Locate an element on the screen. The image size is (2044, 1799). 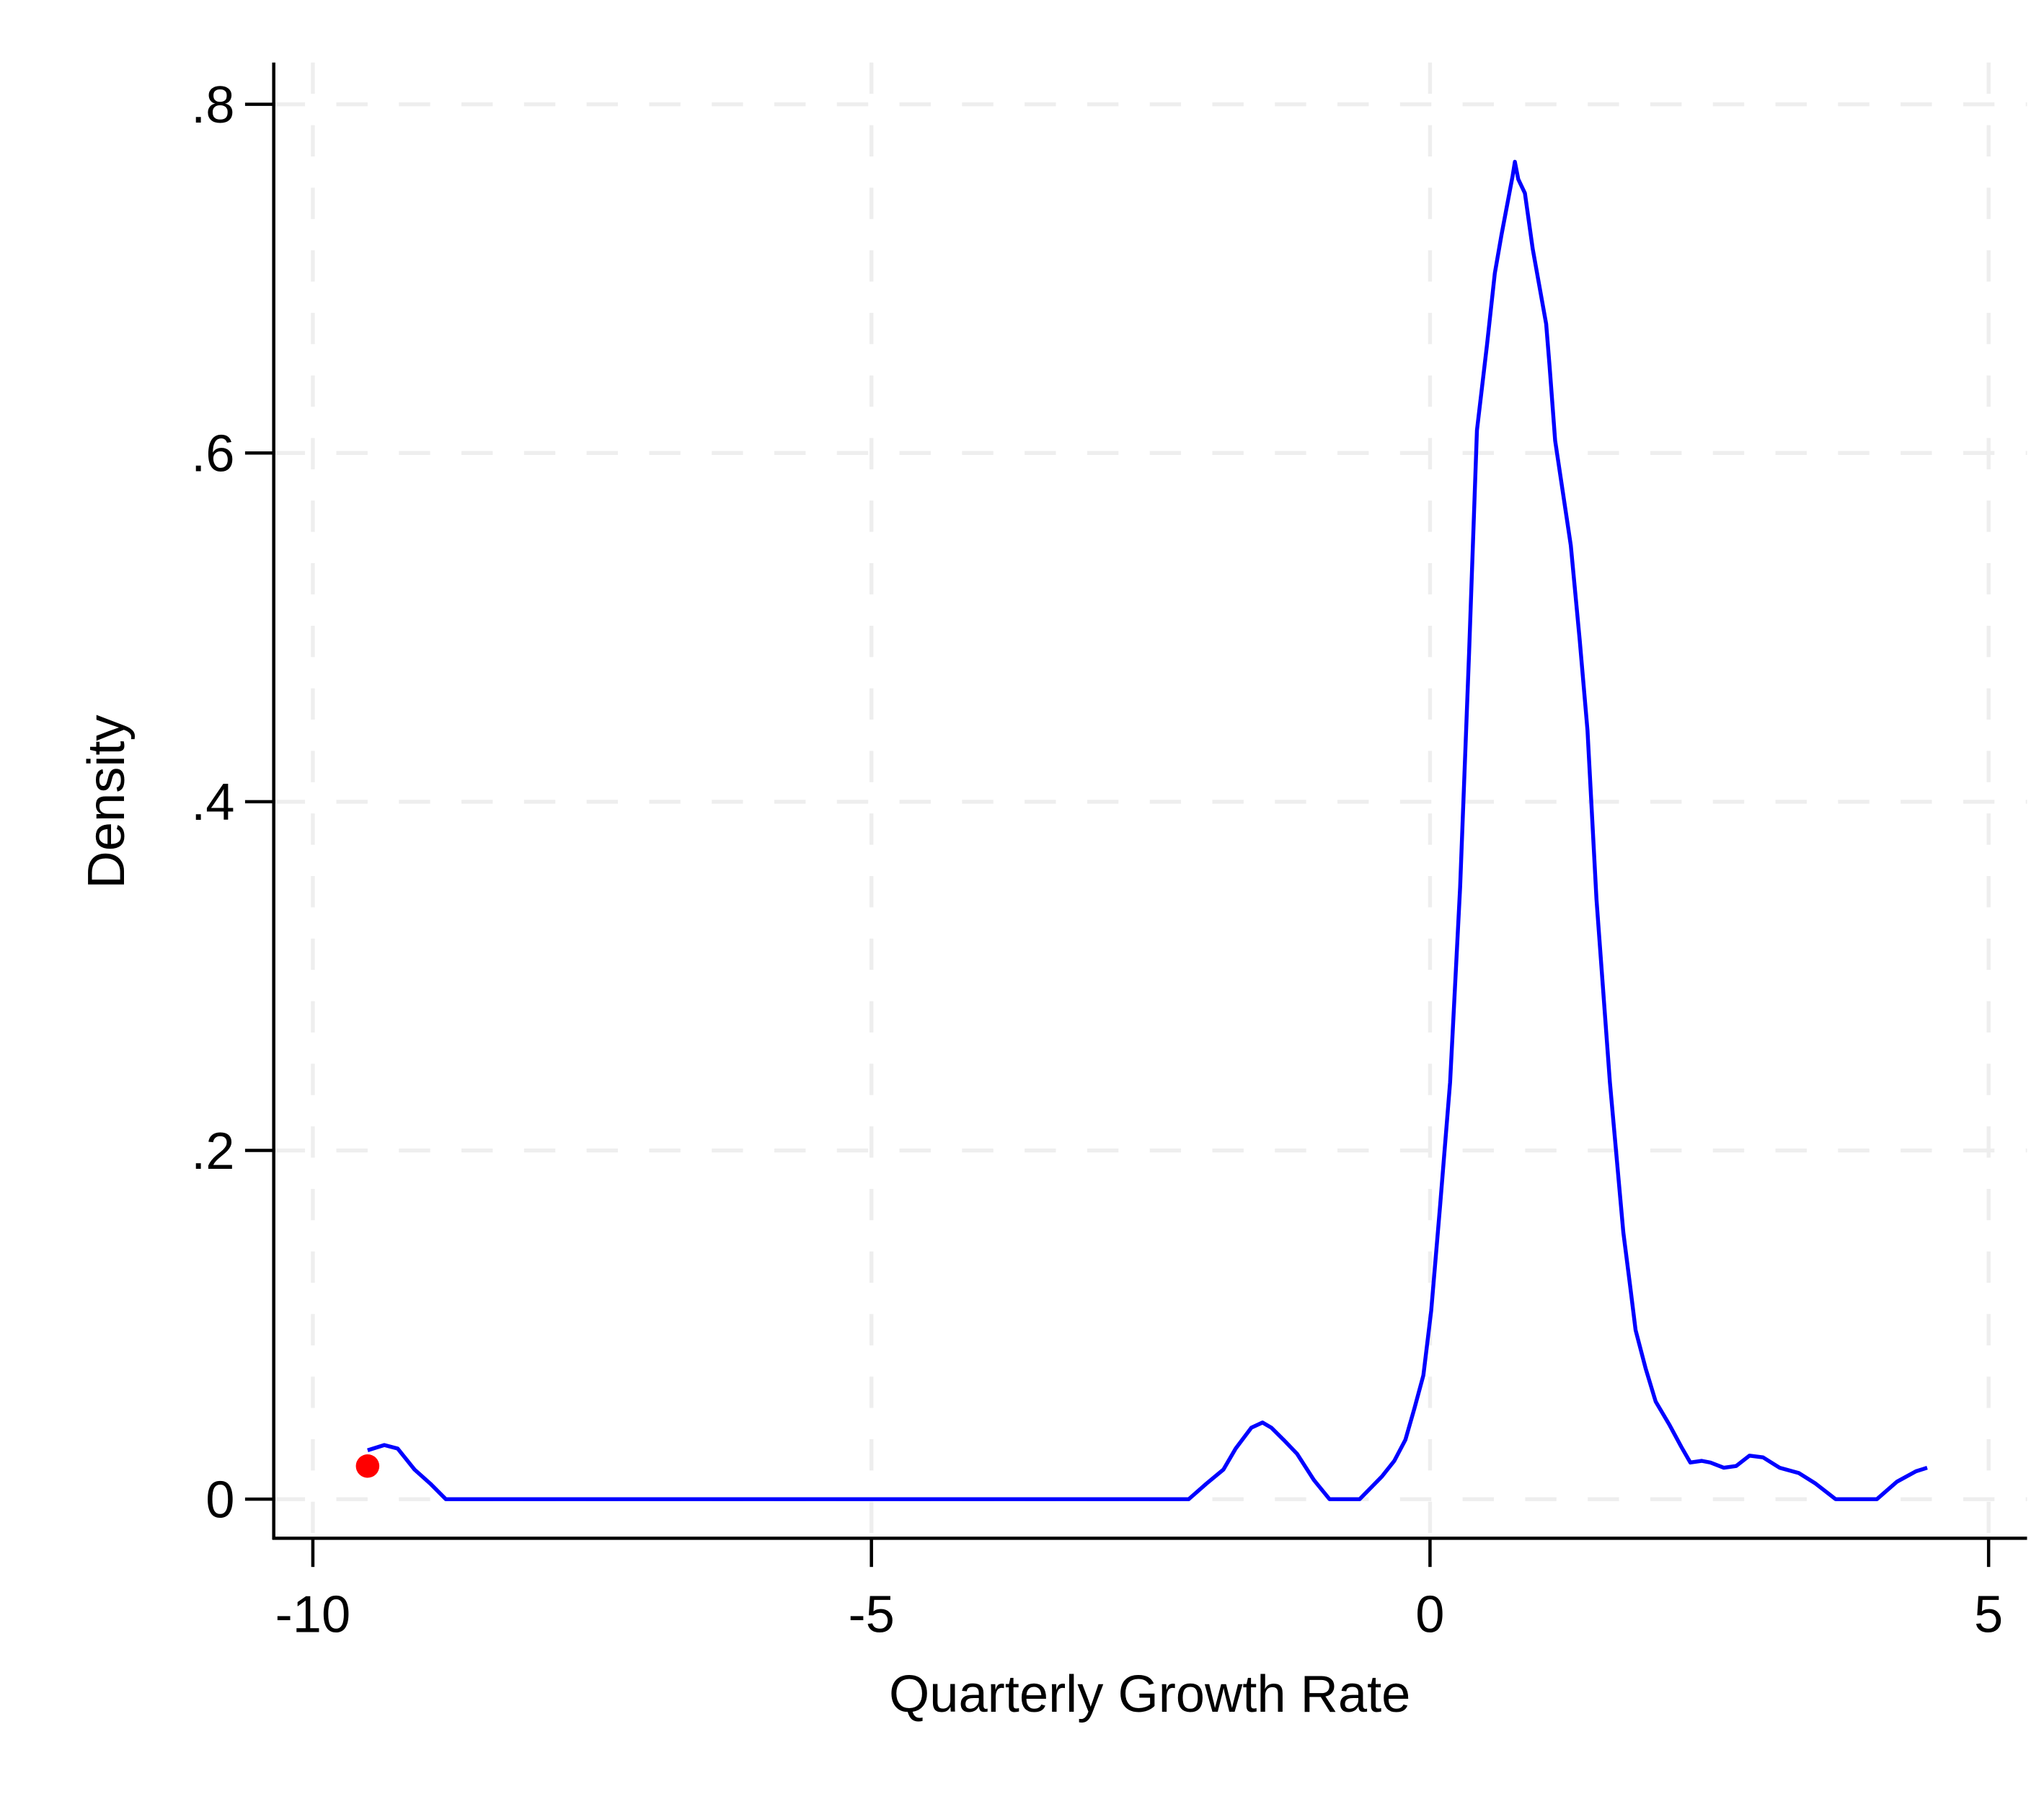
y-tick-label: 0 is located at coordinates (220, 1500).